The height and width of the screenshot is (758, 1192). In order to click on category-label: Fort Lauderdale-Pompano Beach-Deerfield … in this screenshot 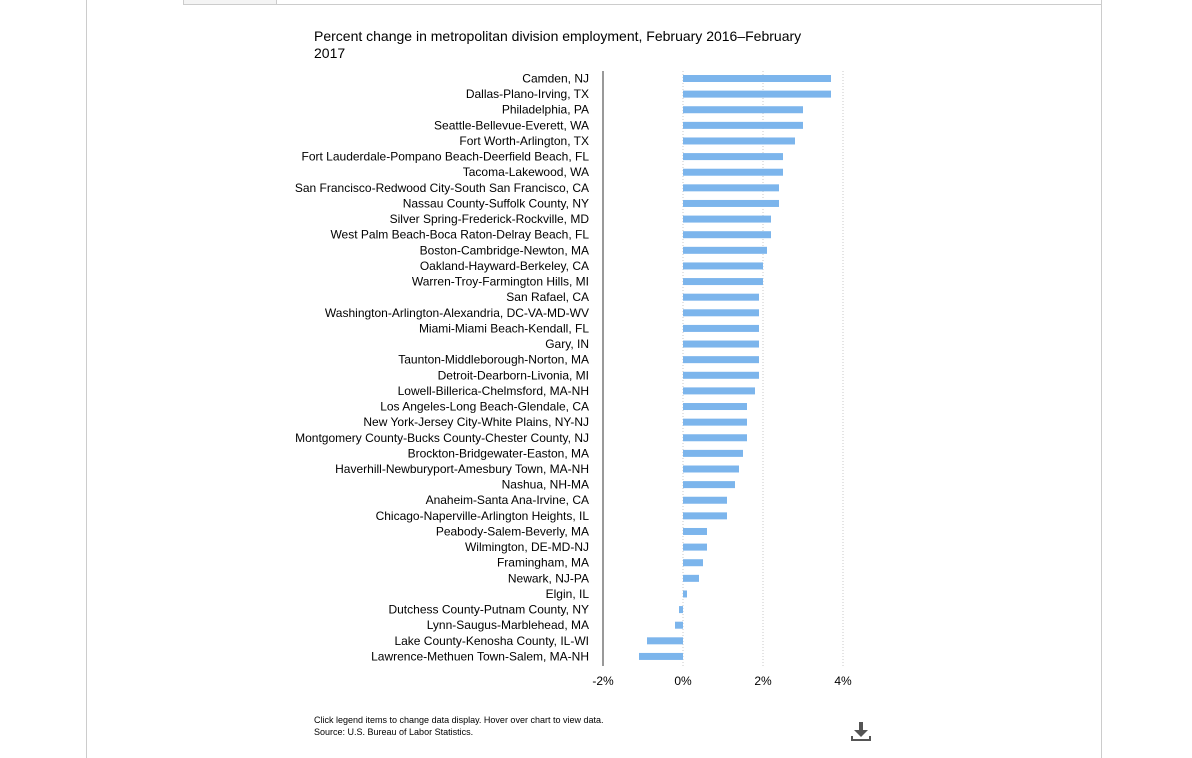, I will do `click(446, 157)`.